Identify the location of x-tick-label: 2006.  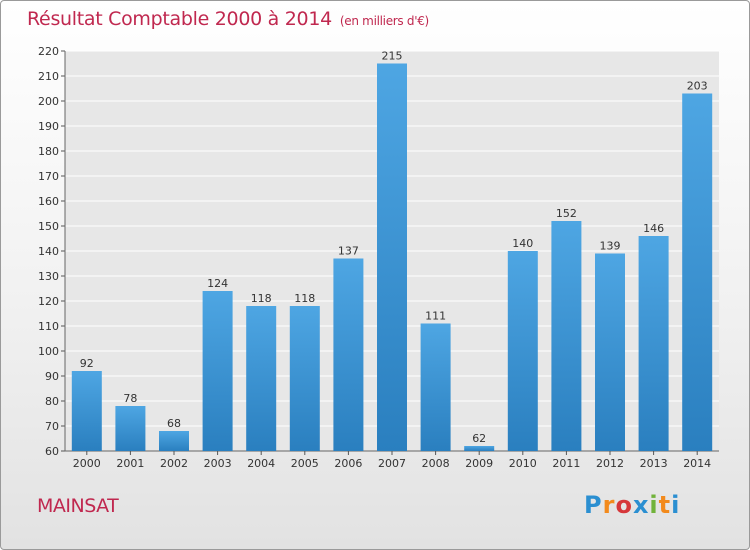
(348, 463).